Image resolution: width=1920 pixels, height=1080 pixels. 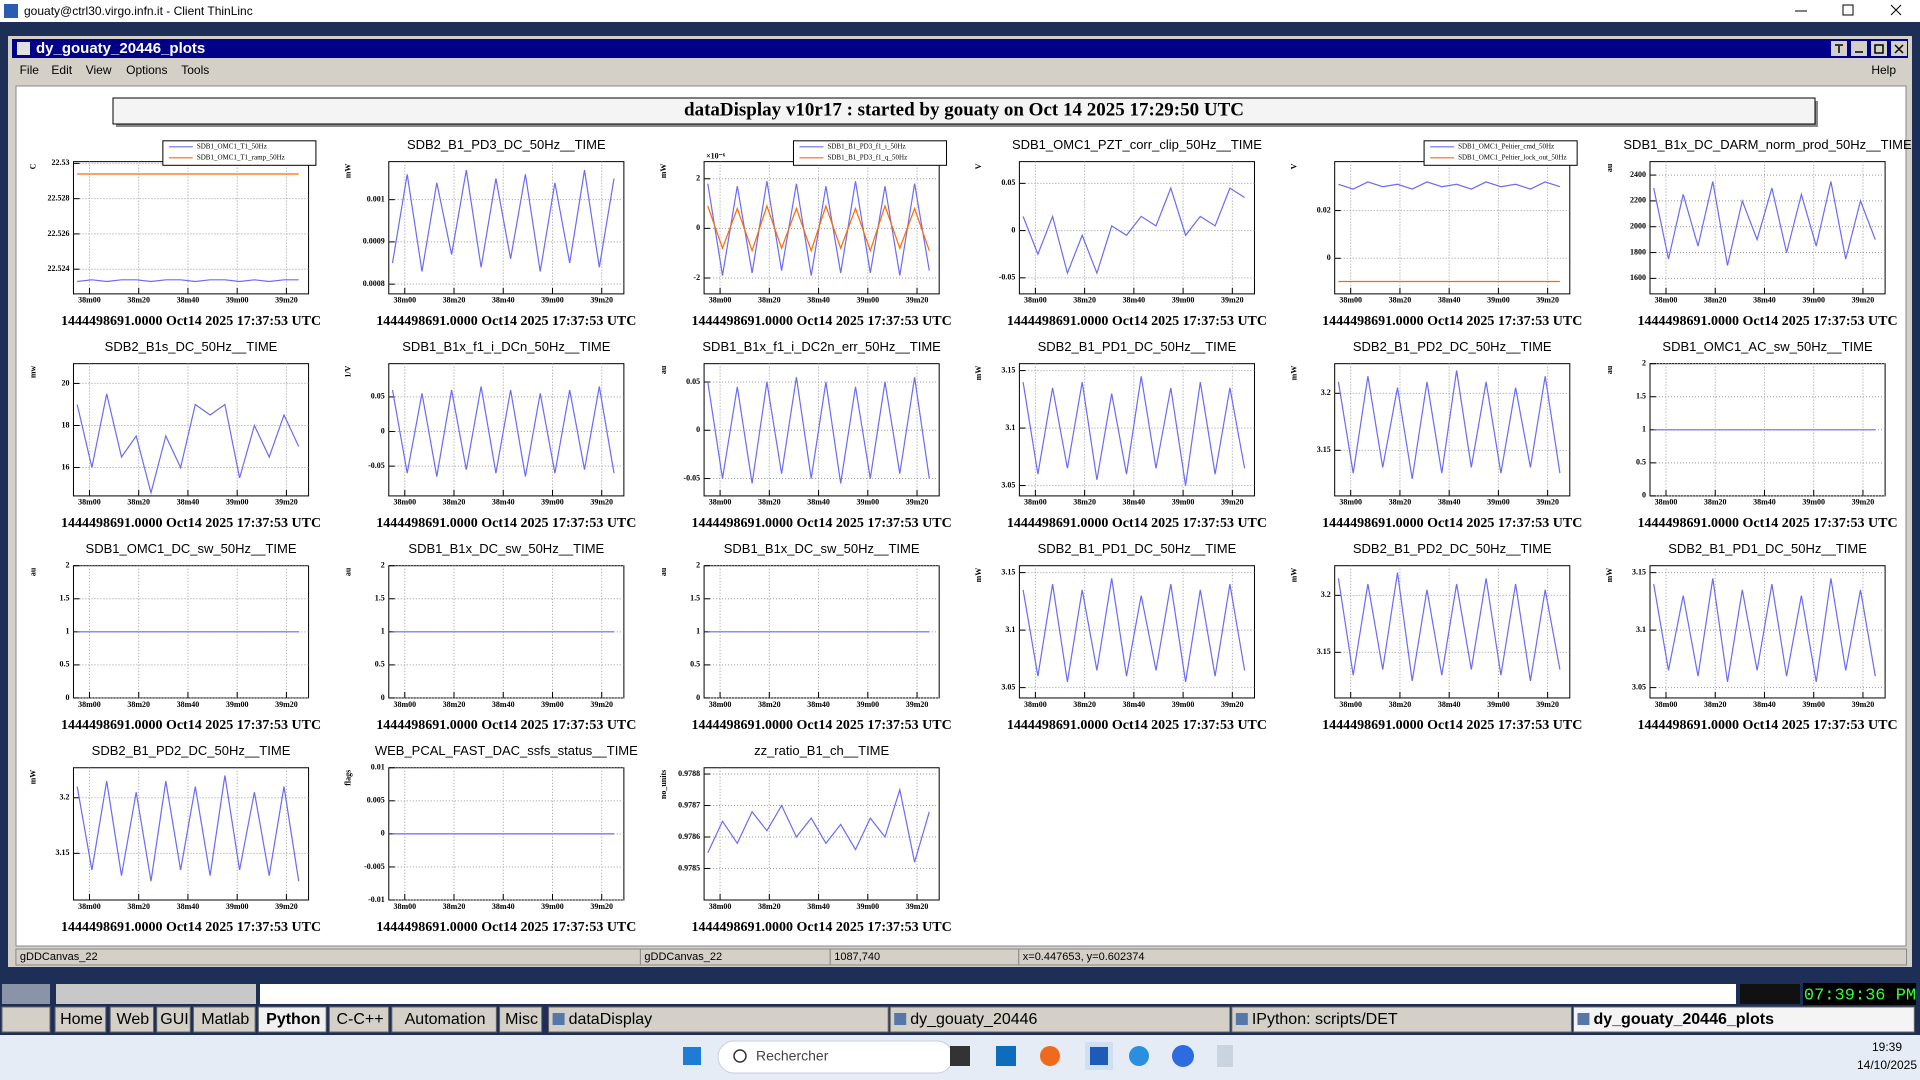 I want to click on y-tick-label: 0.9787, so click(x=689, y=804).